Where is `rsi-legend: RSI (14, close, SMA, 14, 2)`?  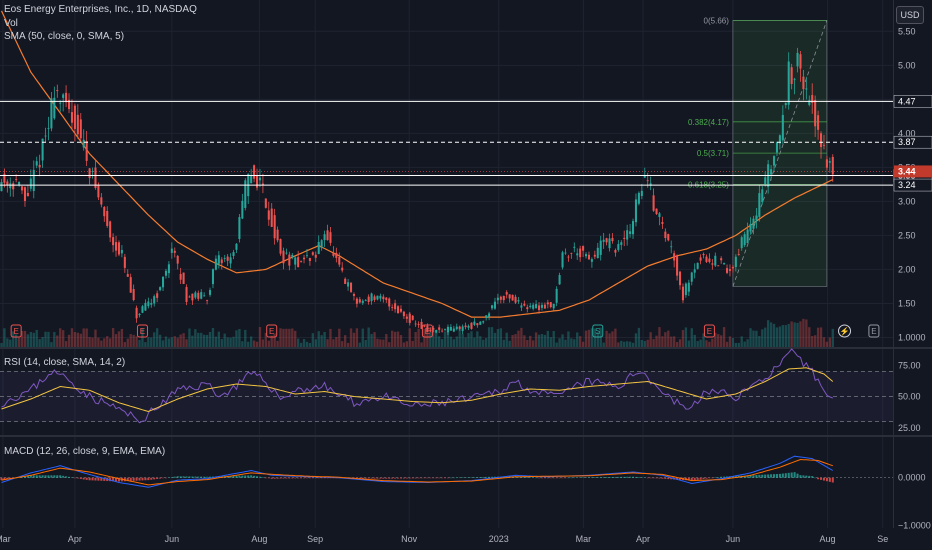 rsi-legend: RSI (14, close, SMA, 14, 2) is located at coordinates (65, 362).